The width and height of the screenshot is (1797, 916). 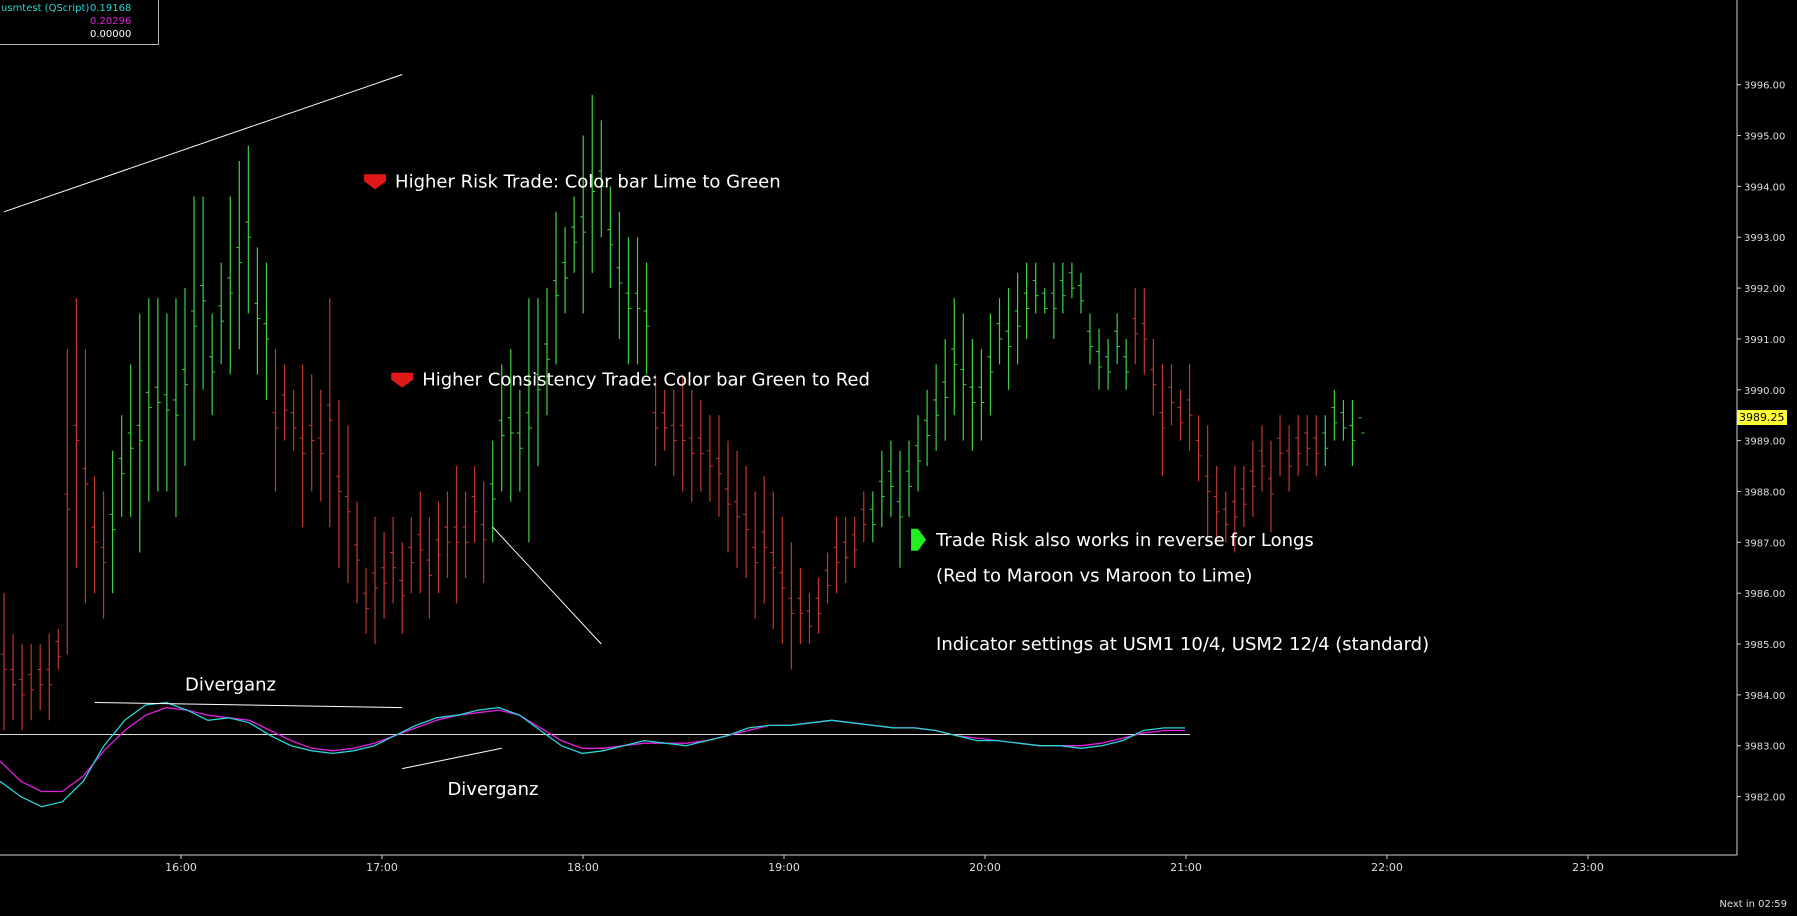 What do you see at coordinates (1764, 187) in the screenshot?
I see `y-tick-label: 3994.00` at bounding box center [1764, 187].